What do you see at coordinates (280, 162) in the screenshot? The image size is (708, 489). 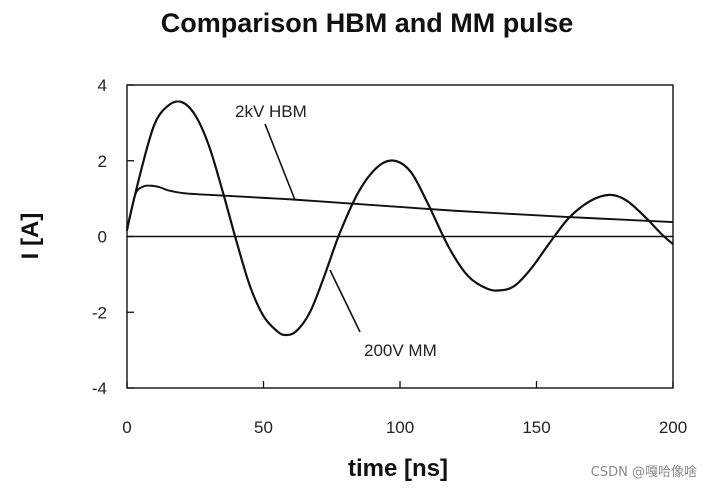 I see `annotation-2kv-hbm-leader` at bounding box center [280, 162].